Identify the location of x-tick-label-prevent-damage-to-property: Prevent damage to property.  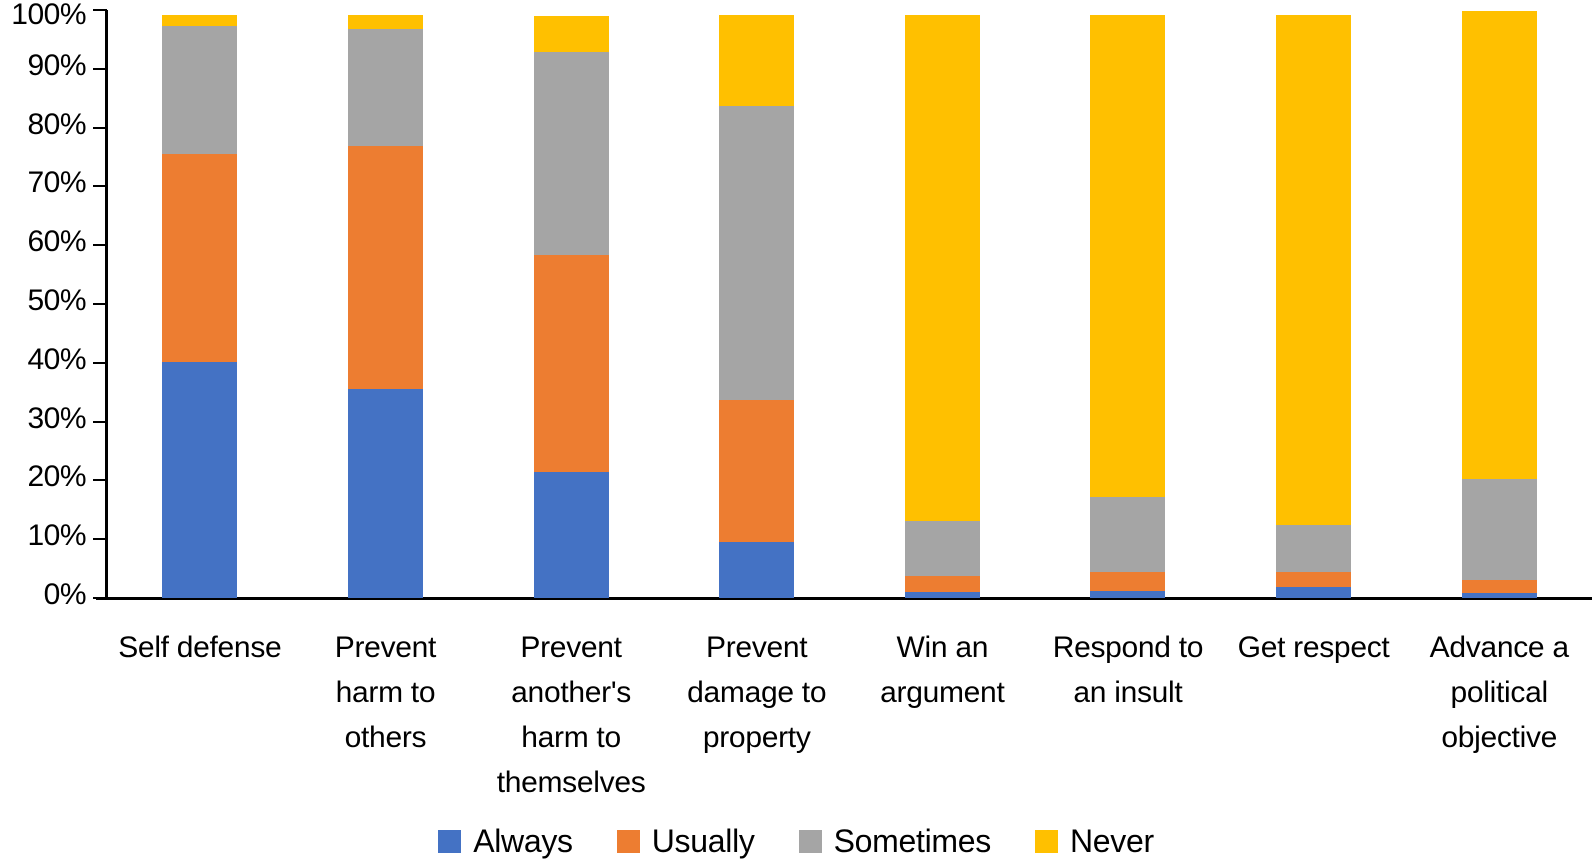
(757, 692).